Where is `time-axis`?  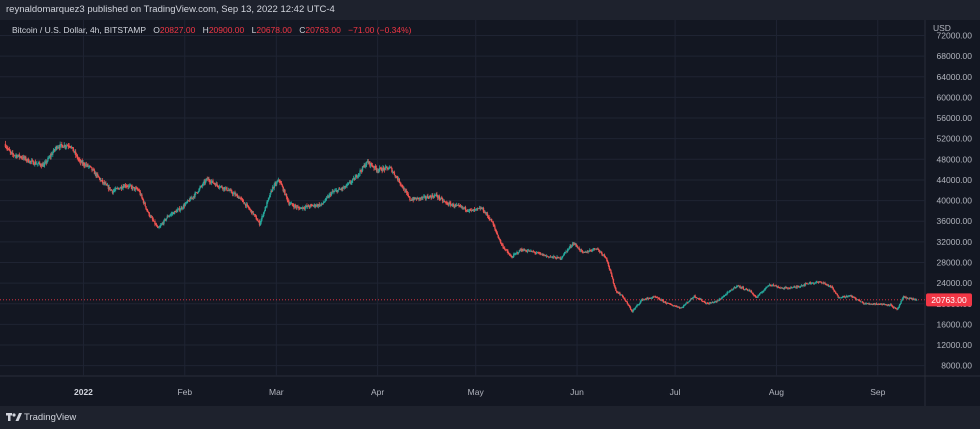 time-axis is located at coordinates (462, 391).